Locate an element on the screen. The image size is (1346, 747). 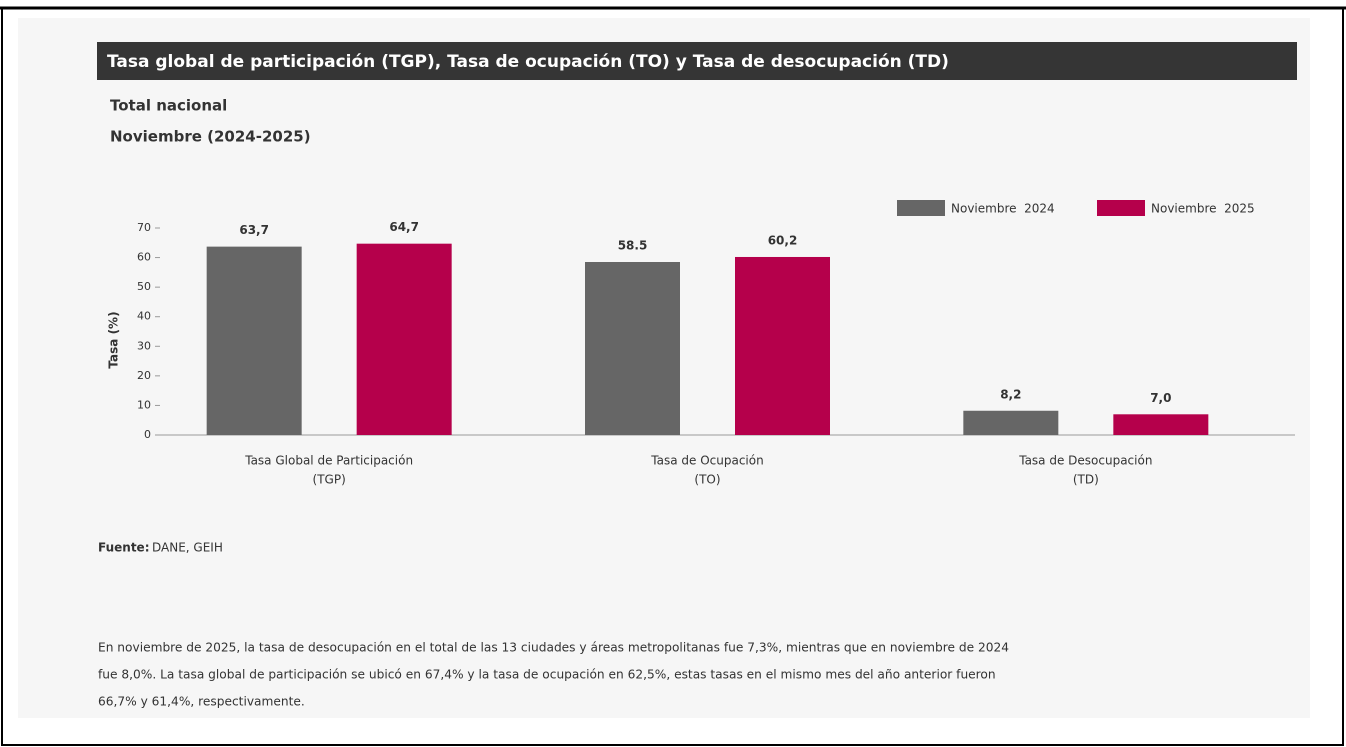
y-tick-label: 70 is located at coordinates (144, 227).